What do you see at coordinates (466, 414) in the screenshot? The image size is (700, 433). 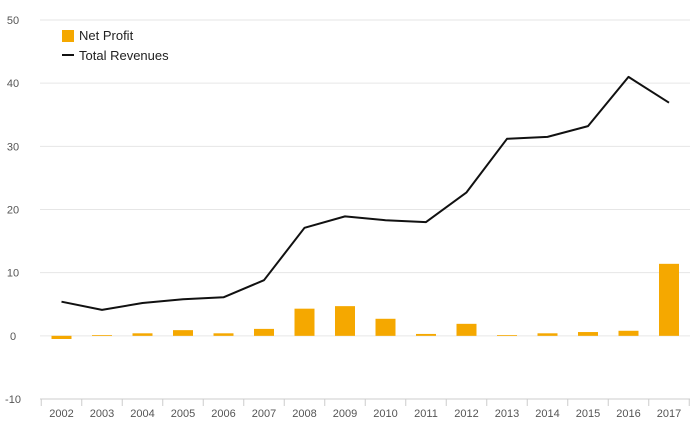 I see `x-tick-label: 2012` at bounding box center [466, 414].